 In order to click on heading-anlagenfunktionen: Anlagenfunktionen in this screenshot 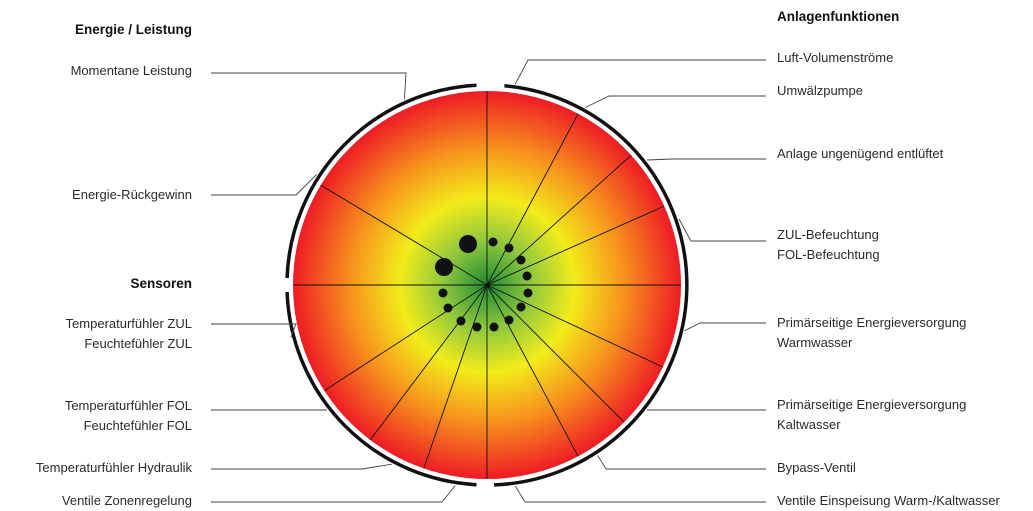, I will do `click(838, 16)`.